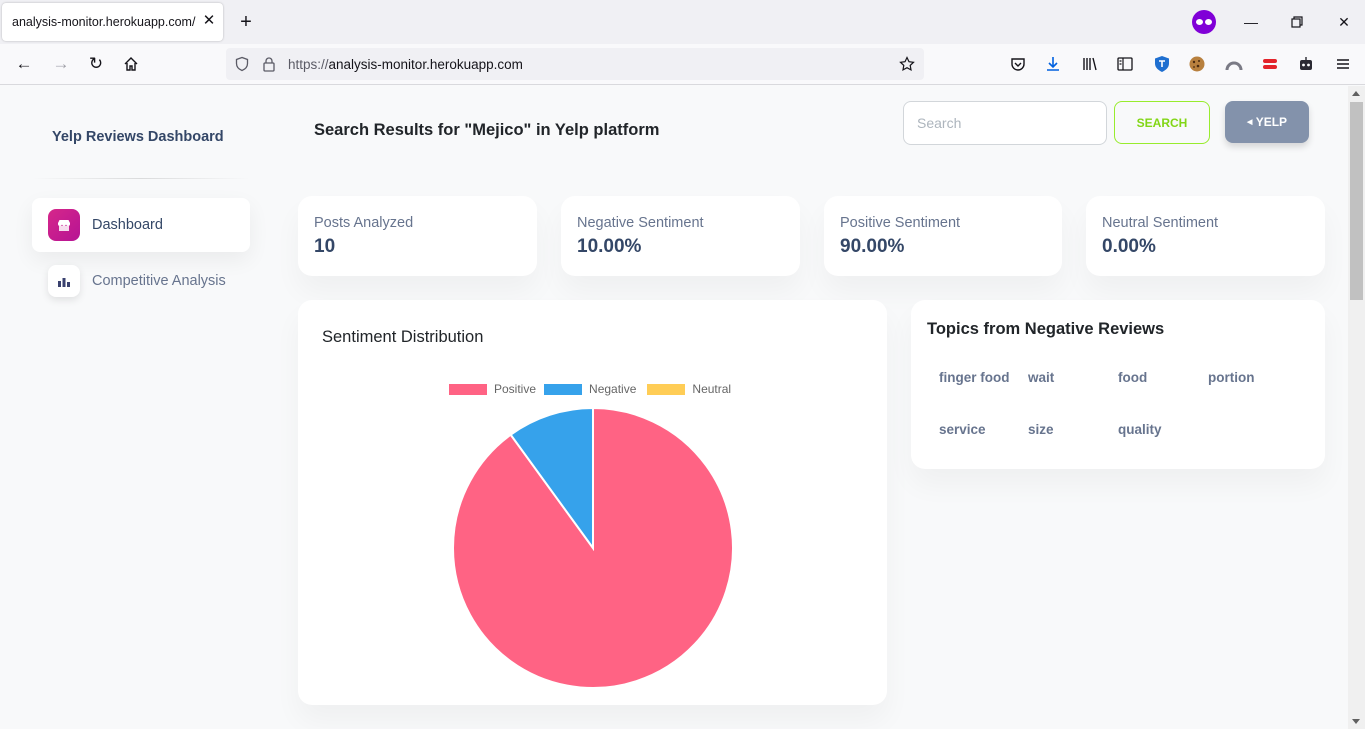 The height and width of the screenshot is (729, 1365). I want to click on sidebar-item-label: Dashboard, so click(127, 225).